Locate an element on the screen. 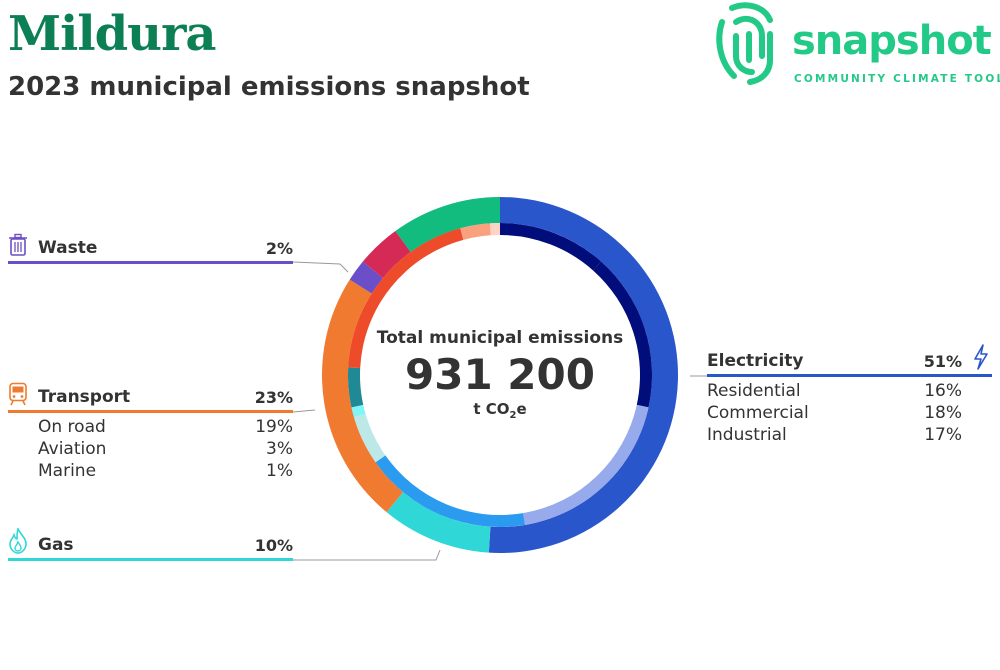  electricity-sub-row: Commercial 18% is located at coordinates (834, 413).